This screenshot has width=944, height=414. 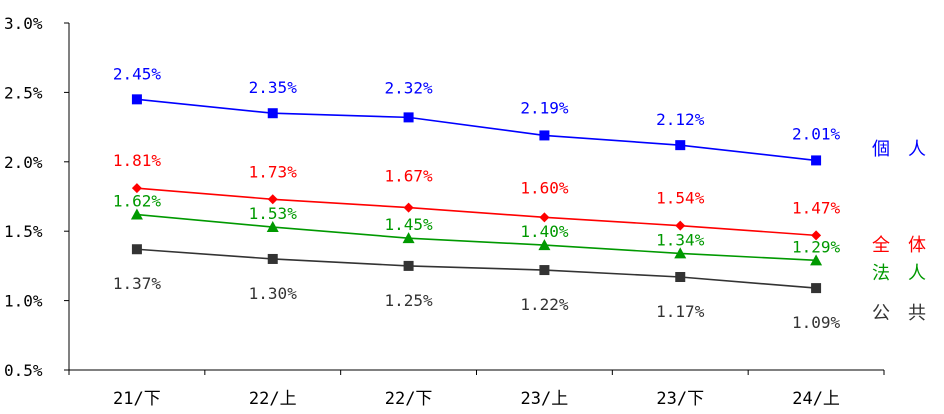 What do you see at coordinates (408, 224) in the screenshot?
I see `data-label: 1.45%` at bounding box center [408, 224].